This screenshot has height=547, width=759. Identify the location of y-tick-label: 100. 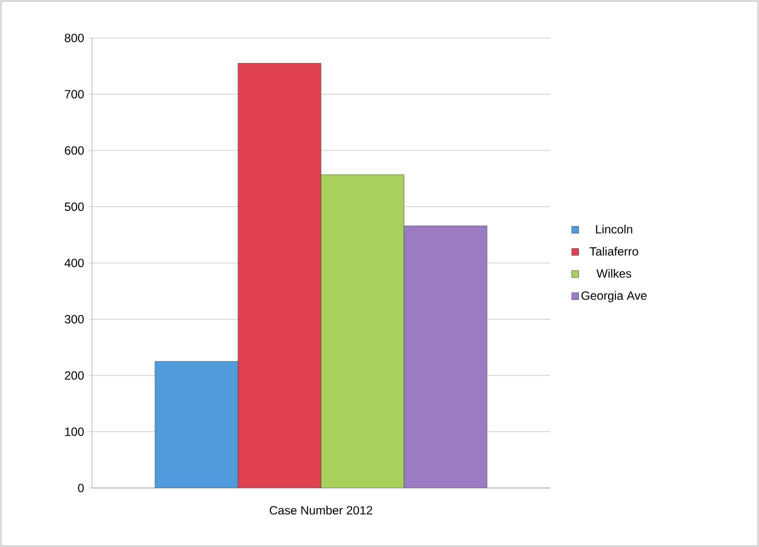
(74, 432).